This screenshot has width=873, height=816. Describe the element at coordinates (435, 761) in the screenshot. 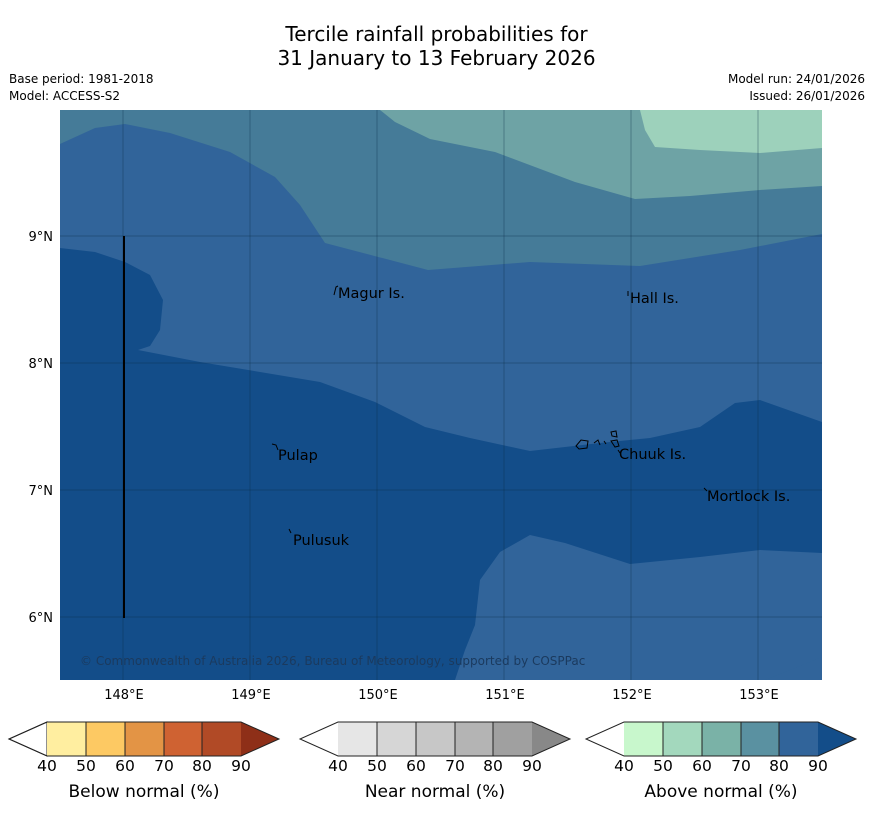

I see `legend-near-normal: 40 50 60 70 80 90 Near normal (%)` at that location.